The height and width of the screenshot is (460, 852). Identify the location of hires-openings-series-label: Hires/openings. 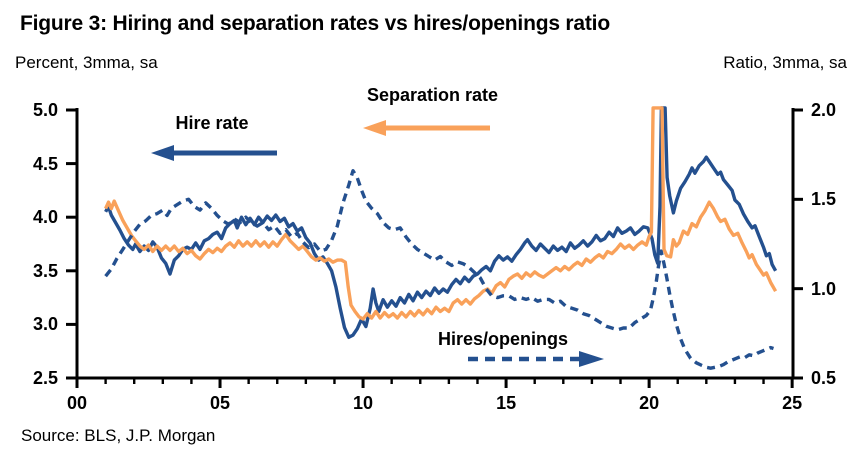
(503, 339).